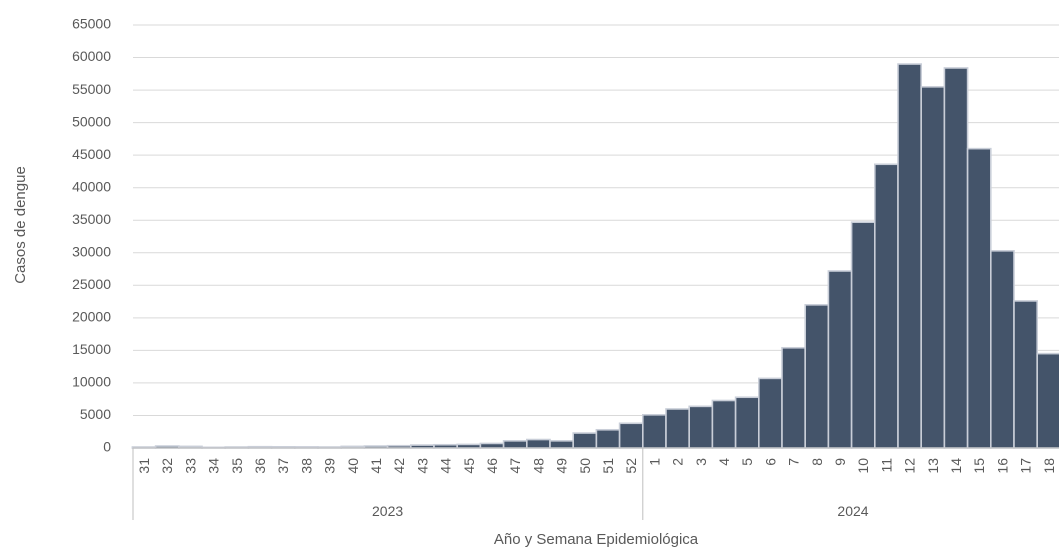 The height and width of the screenshot is (549, 1059). I want to click on x-tick-label: 7, so click(794, 462).